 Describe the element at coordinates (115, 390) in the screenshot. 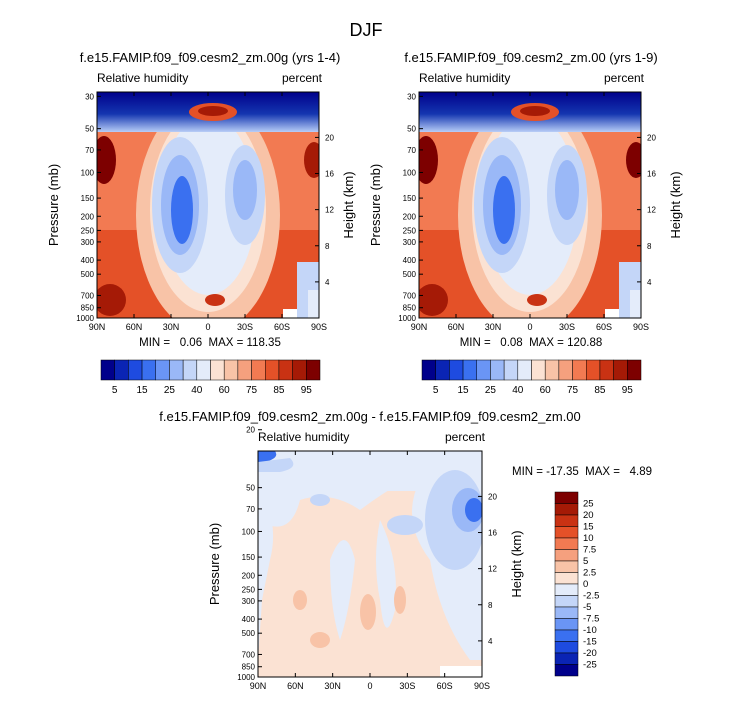

I see `colorbar-label: 5` at that location.